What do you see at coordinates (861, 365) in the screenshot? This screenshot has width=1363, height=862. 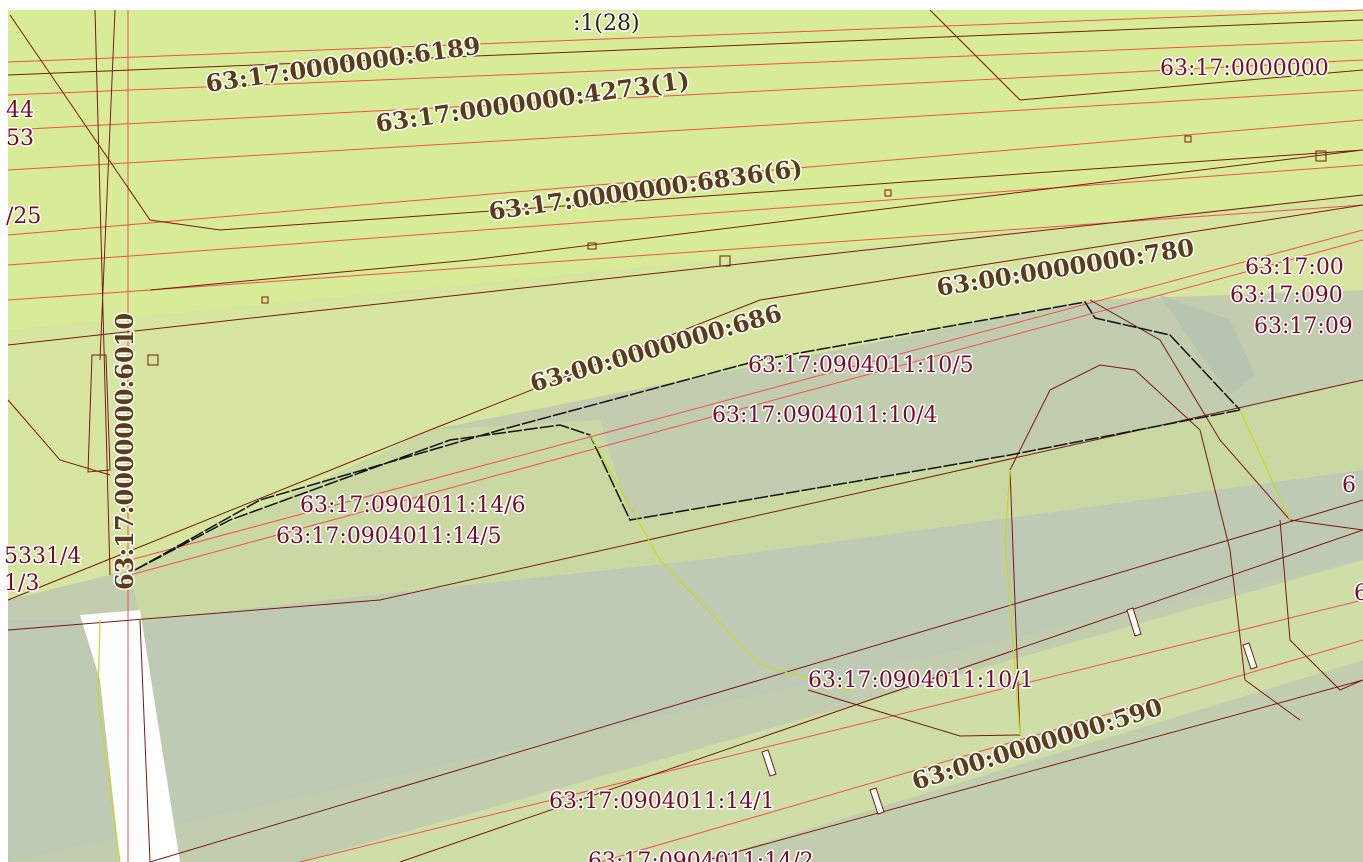 I see `parcel-label: 63:17:0904011:10/5` at bounding box center [861, 365].